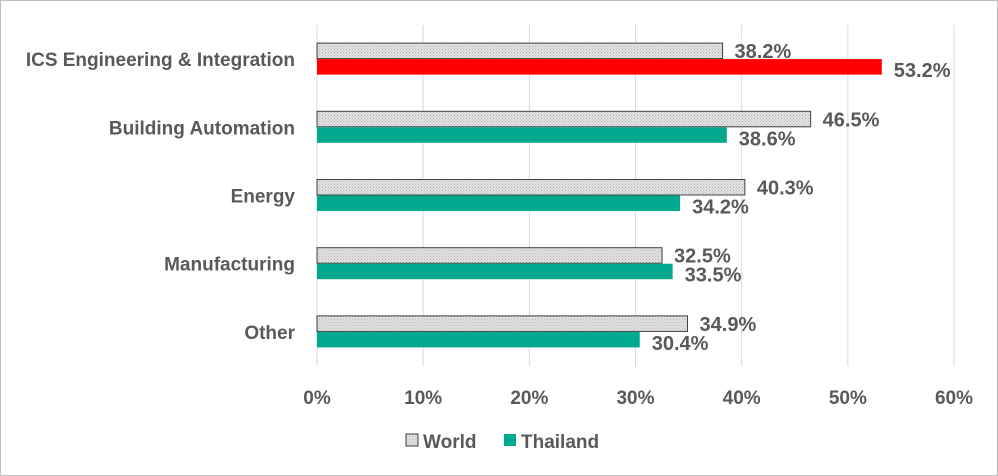 The width and height of the screenshot is (998, 476). I want to click on bar-world-building-automation, so click(564, 119).